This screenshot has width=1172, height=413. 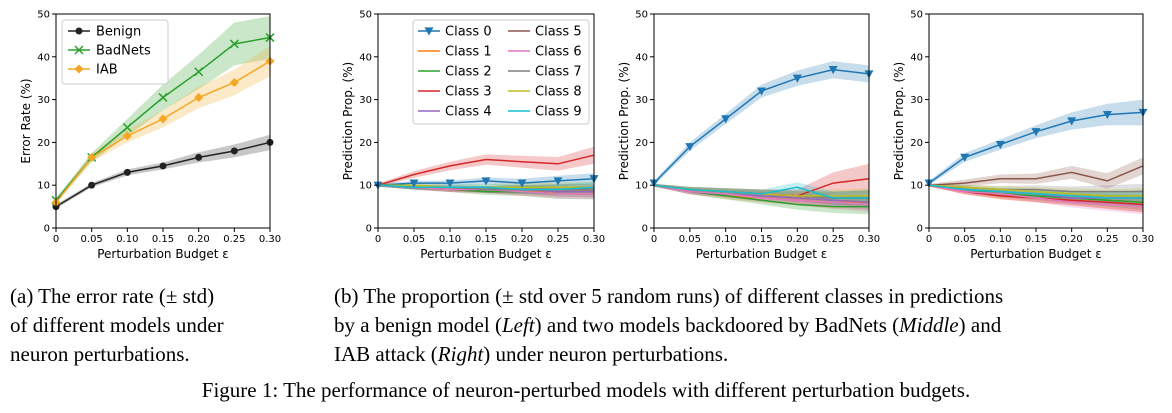 What do you see at coordinates (117, 325) in the screenshot?
I see `caption-a-line-2: of different models under` at bounding box center [117, 325].